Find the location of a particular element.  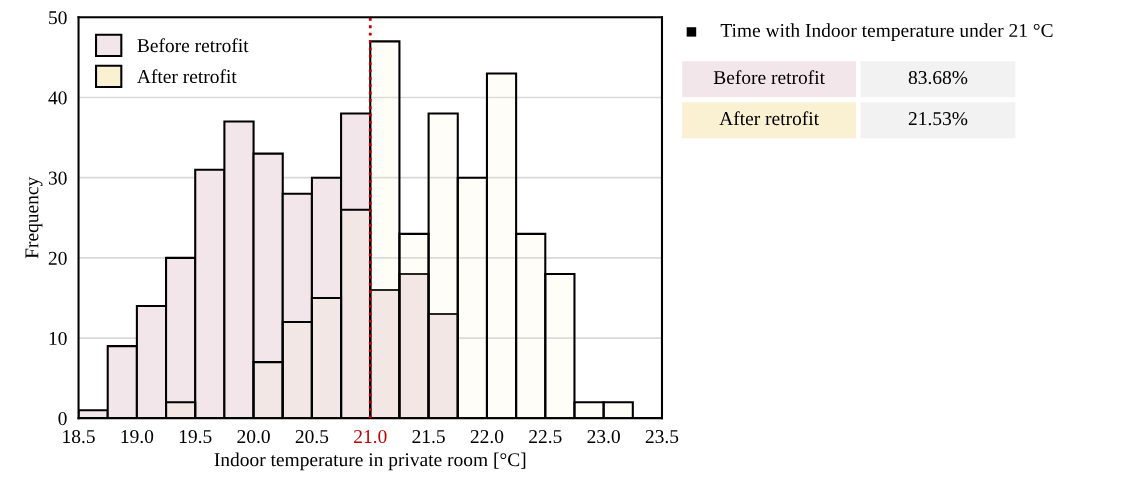

x-tick-label: 23.5 is located at coordinates (662, 437).